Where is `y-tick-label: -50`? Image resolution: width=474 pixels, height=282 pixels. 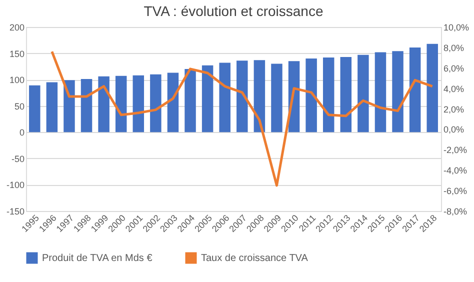
y-tick-label: -50 is located at coordinates (17, 159).